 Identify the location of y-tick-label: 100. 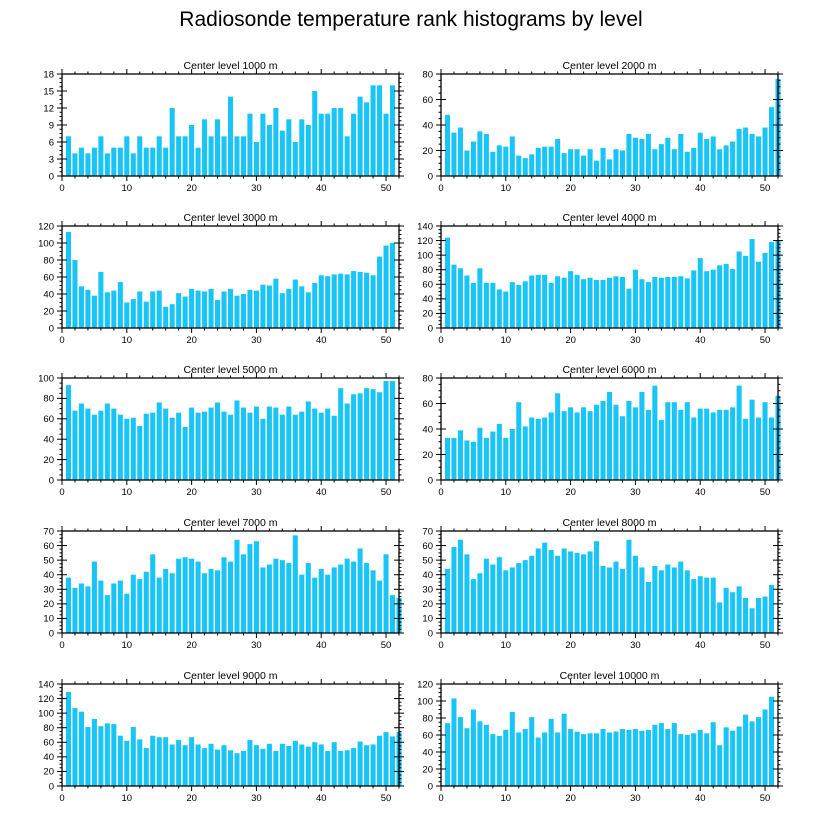
(46, 243).